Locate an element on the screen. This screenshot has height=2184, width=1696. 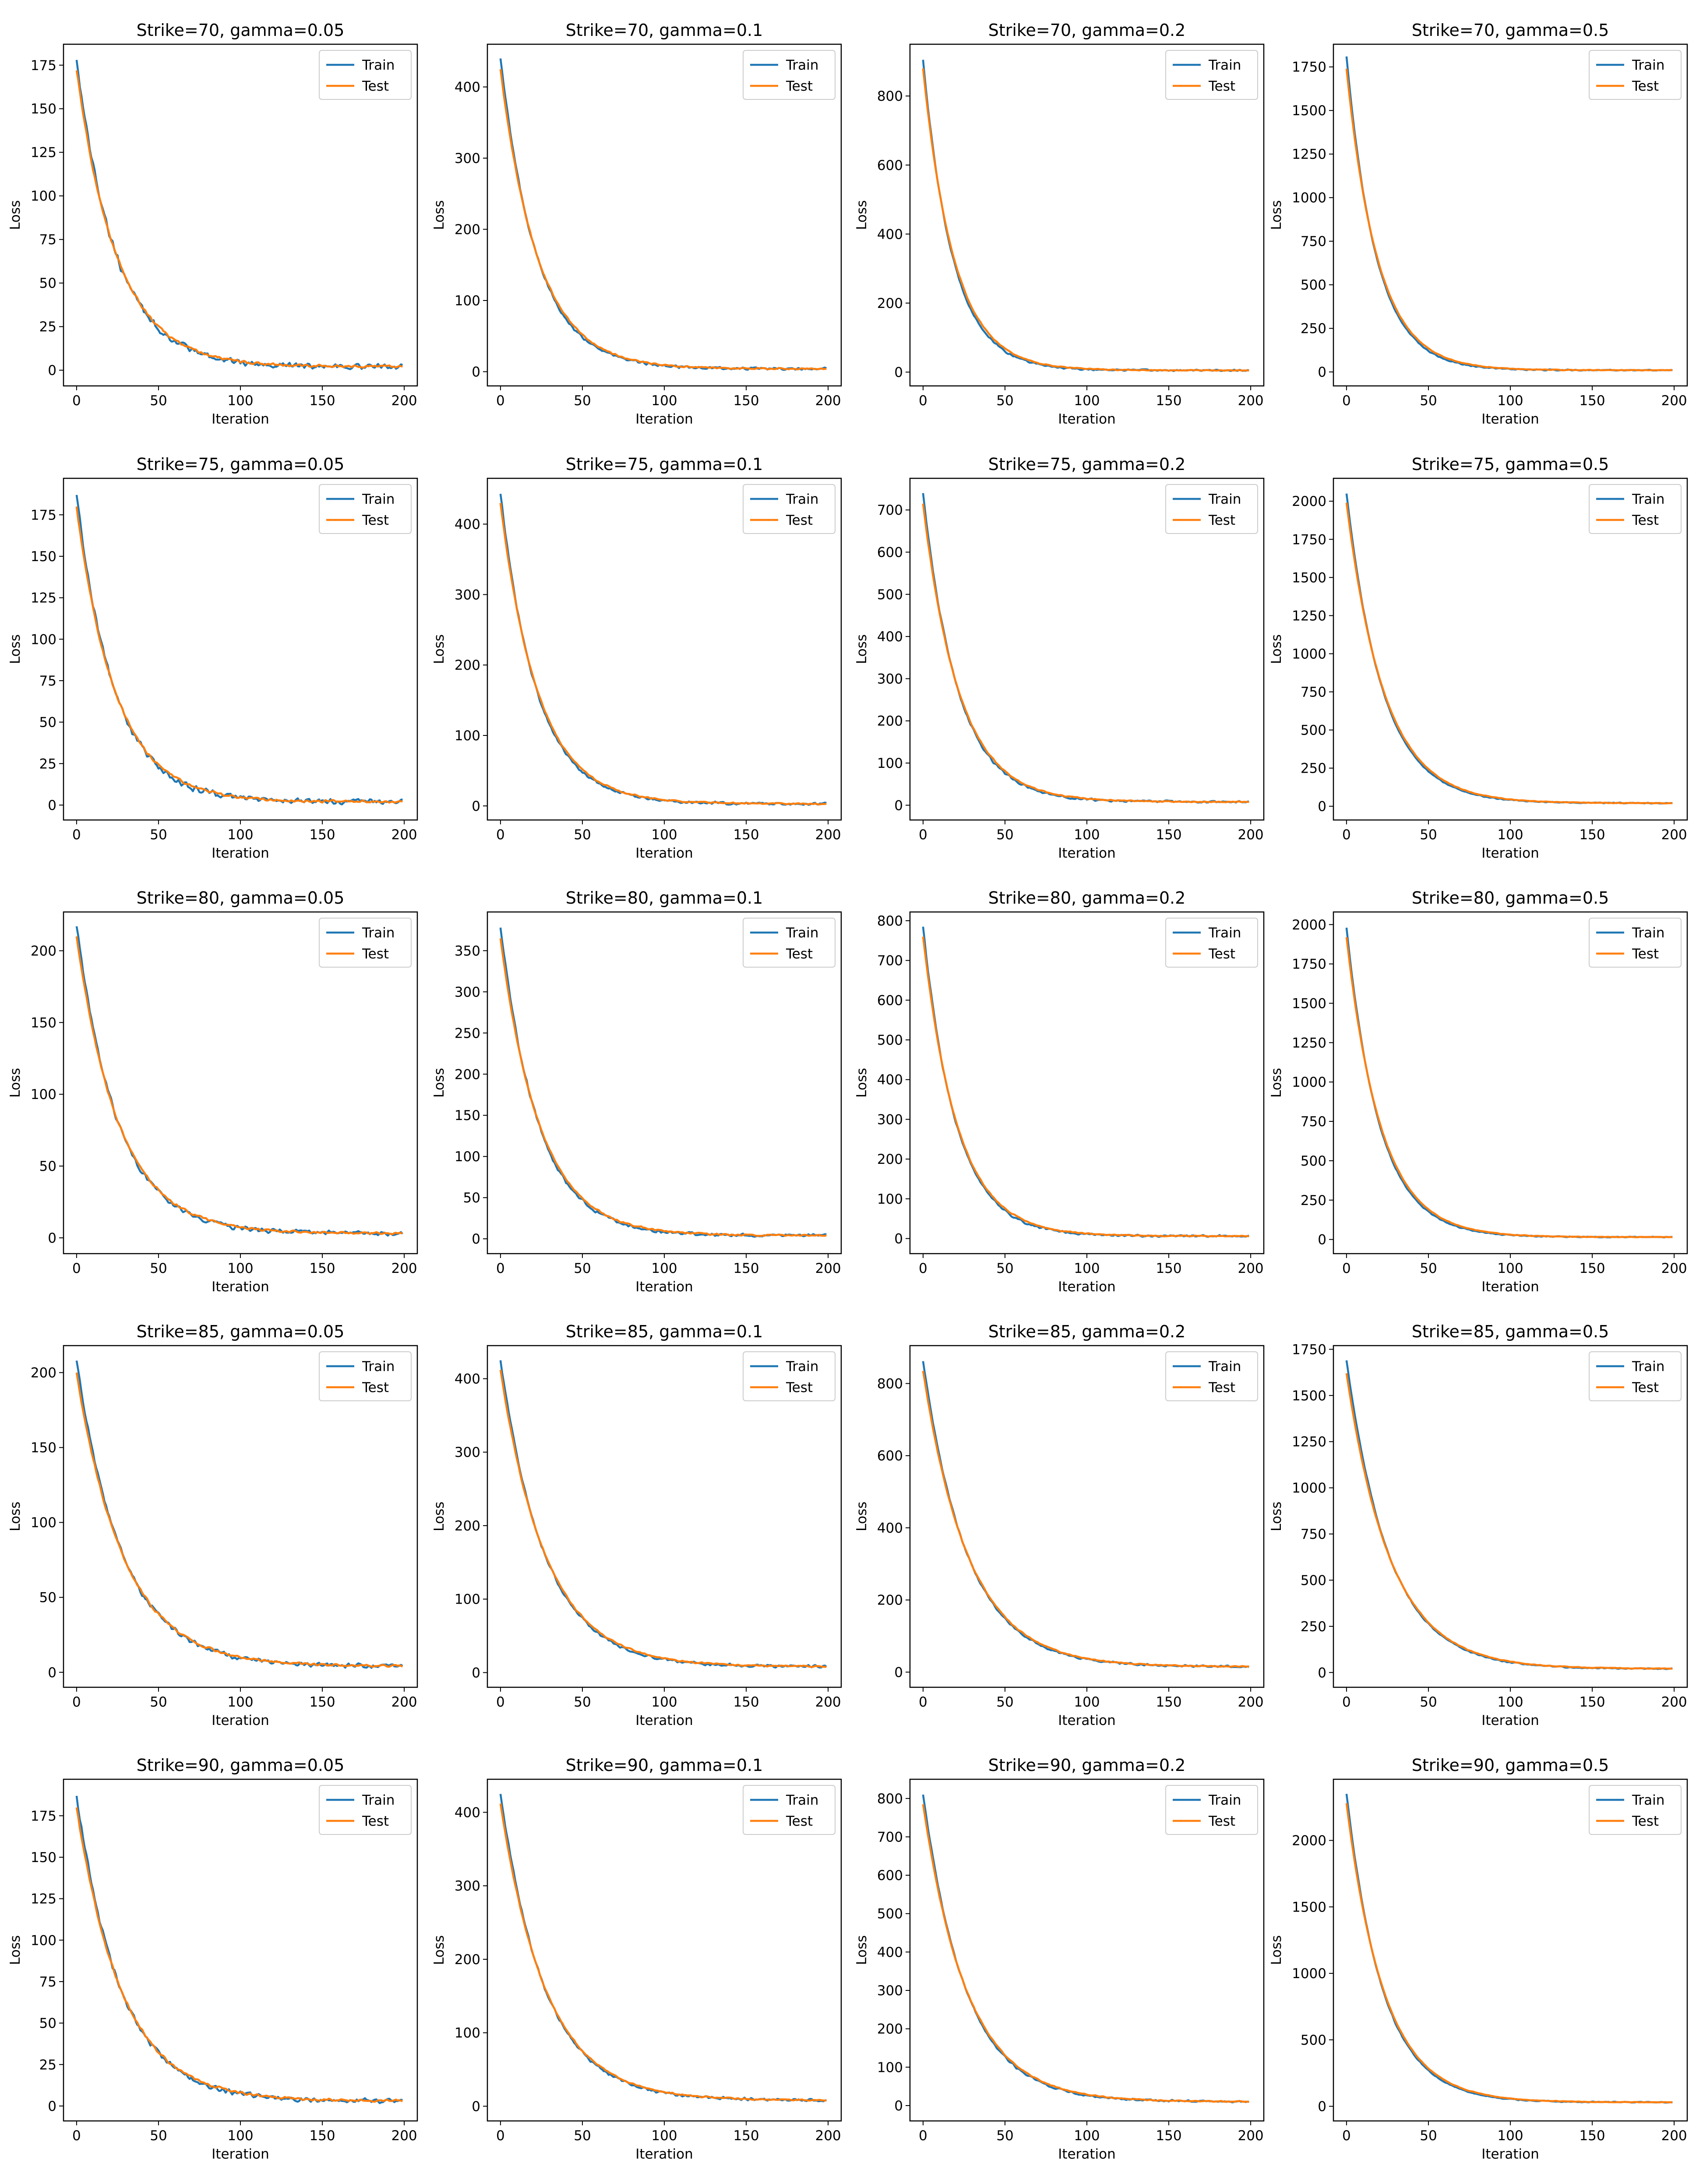
y-tick-label: 300 is located at coordinates (890, 1119).